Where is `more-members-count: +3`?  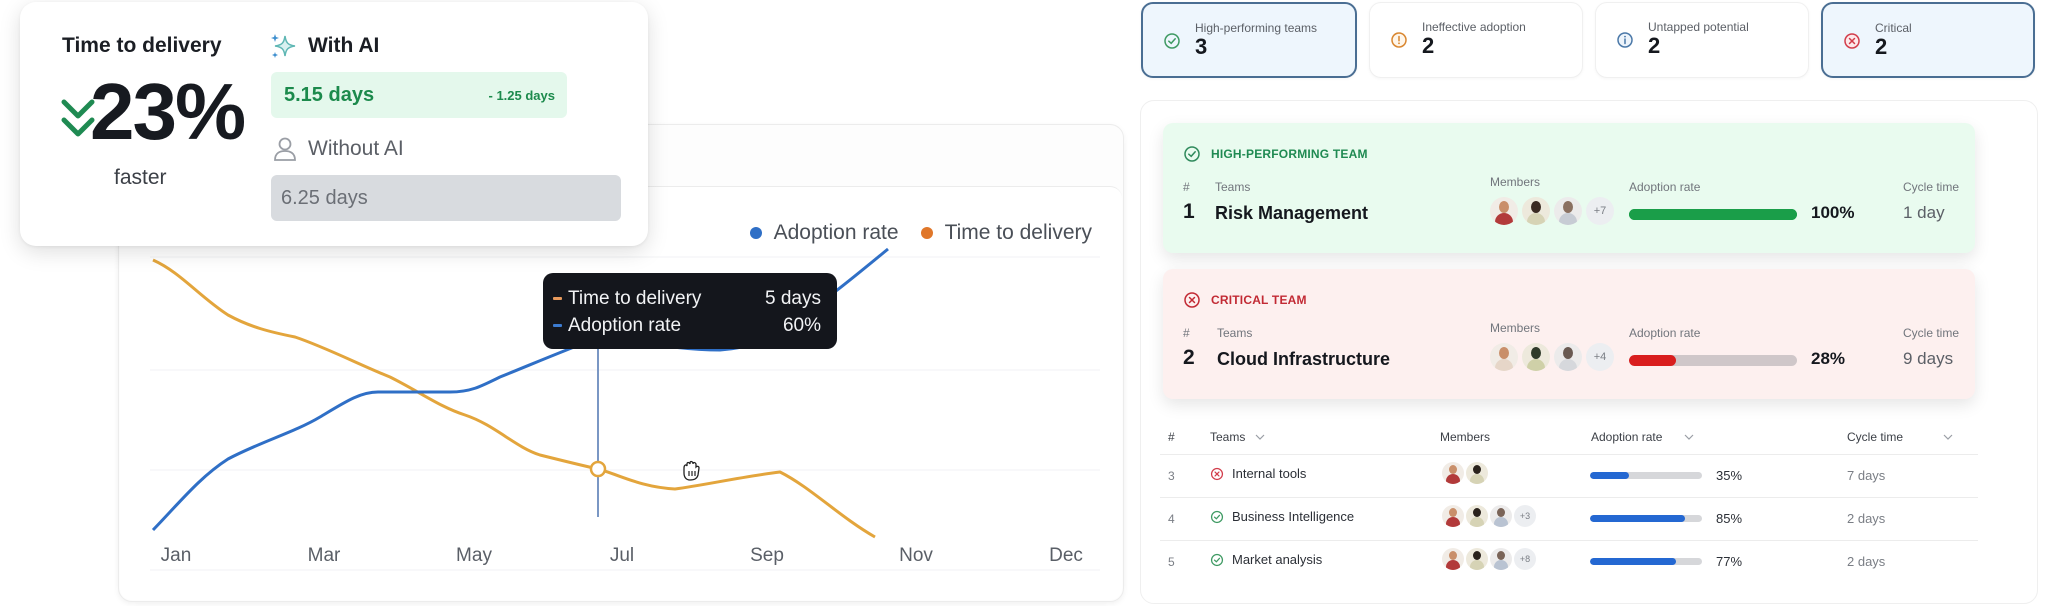 more-members-count: +3 is located at coordinates (1525, 516).